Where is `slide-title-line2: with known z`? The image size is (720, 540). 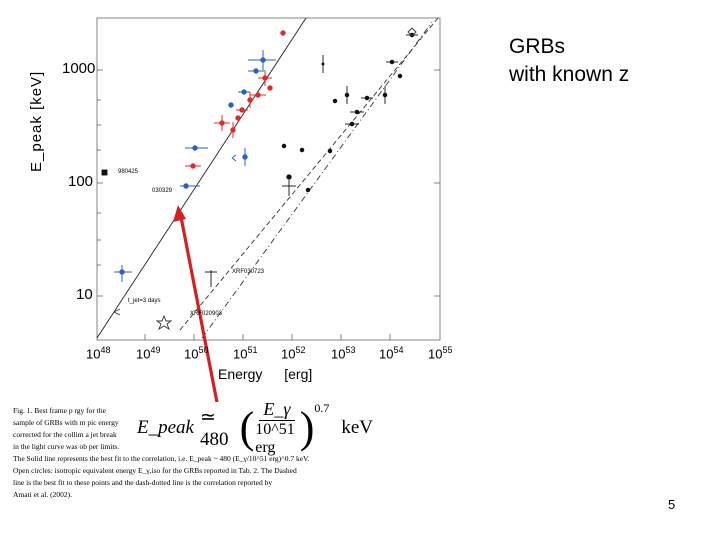
slide-title-line2: with known z is located at coordinates (569, 74).